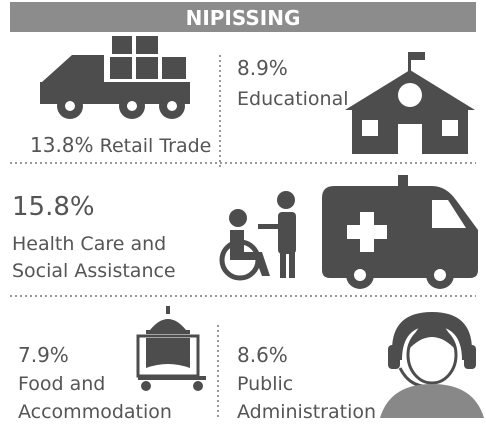  I want to click on sector-label: Health Care and, so click(89, 244).